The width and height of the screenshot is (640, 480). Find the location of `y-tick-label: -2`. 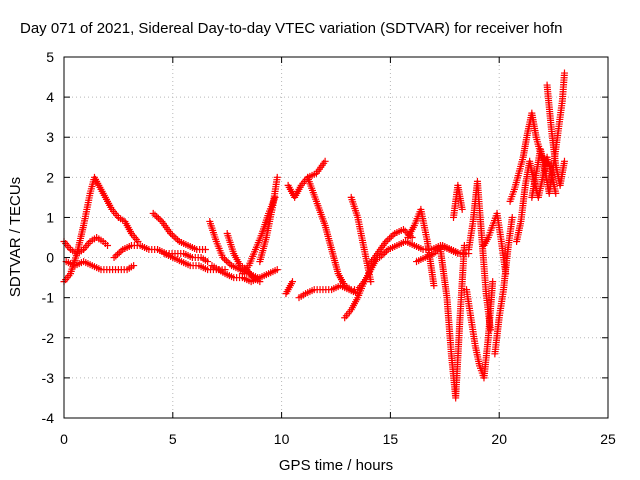

y-tick-label: -2 is located at coordinates (48, 338).